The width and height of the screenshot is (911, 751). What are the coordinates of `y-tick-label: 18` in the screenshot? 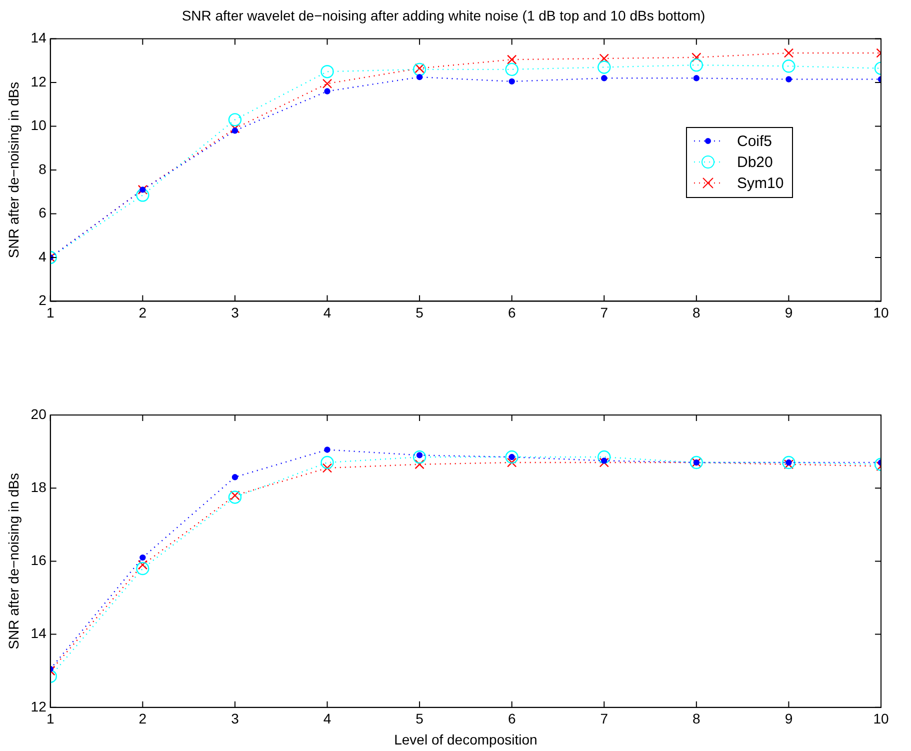 It's located at (38, 486).